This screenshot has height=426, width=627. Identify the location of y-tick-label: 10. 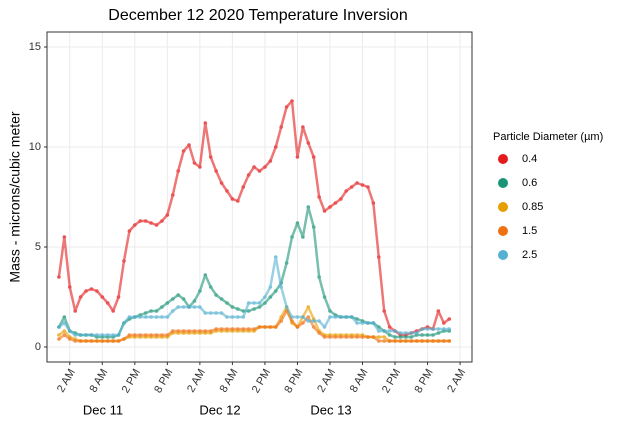
(35, 147).